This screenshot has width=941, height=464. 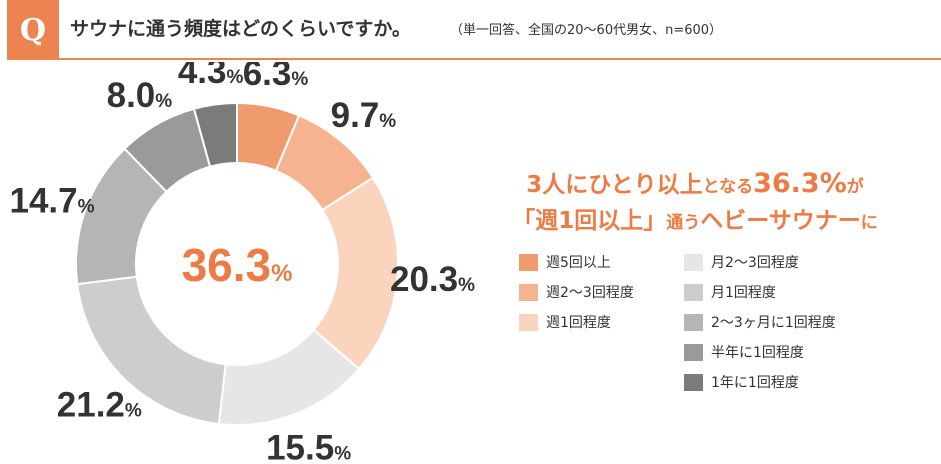 I want to click on legend-item: 月2〜3回程度, so click(x=760, y=262).